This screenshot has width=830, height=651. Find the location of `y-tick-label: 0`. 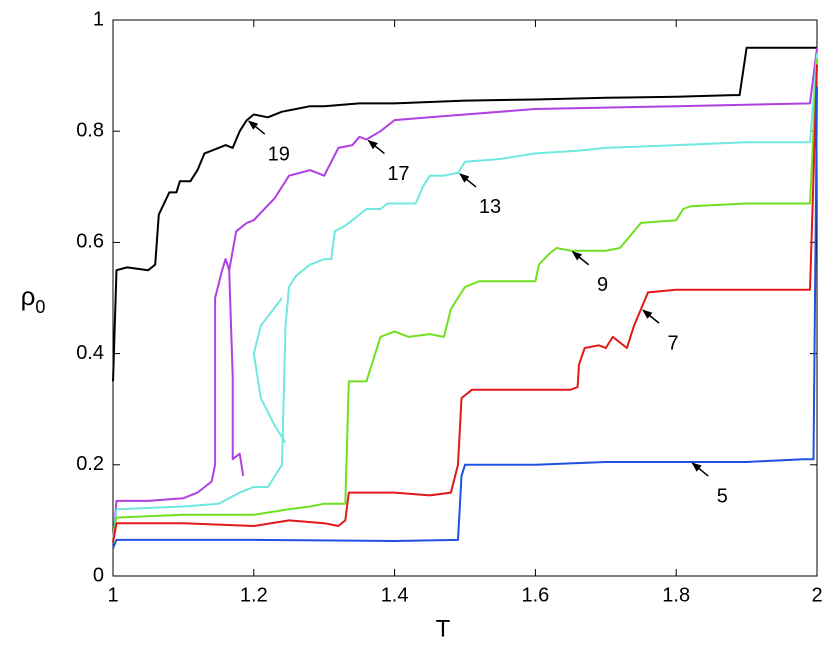

y-tick-label: 0 is located at coordinates (98, 575).